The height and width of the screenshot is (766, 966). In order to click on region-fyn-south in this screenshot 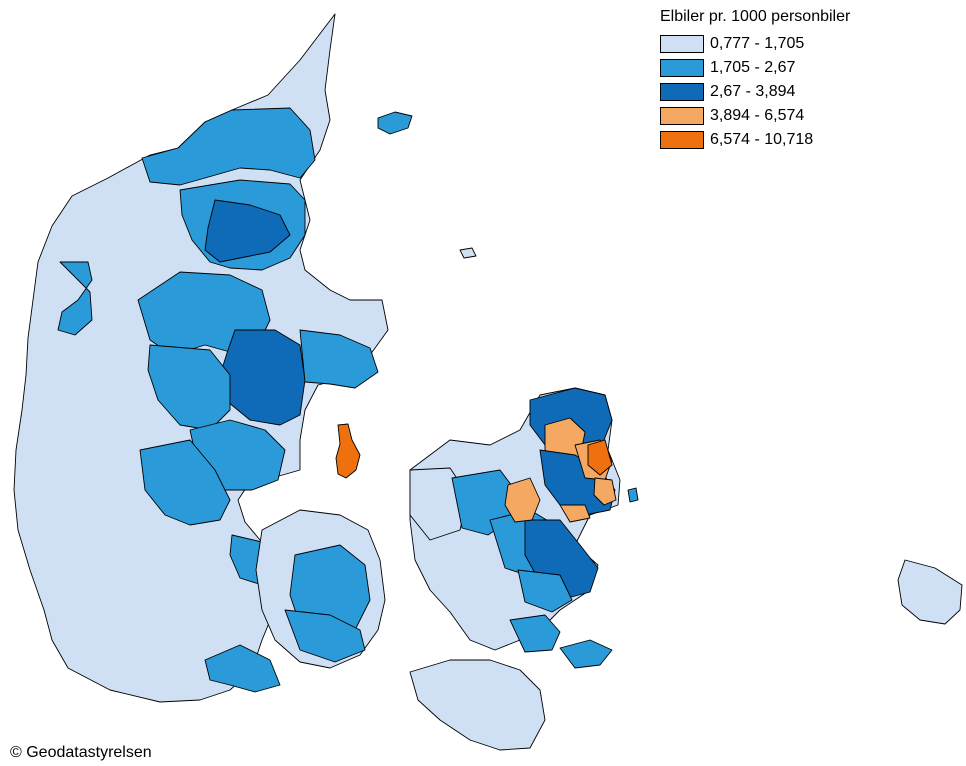, I will do `click(325, 636)`.